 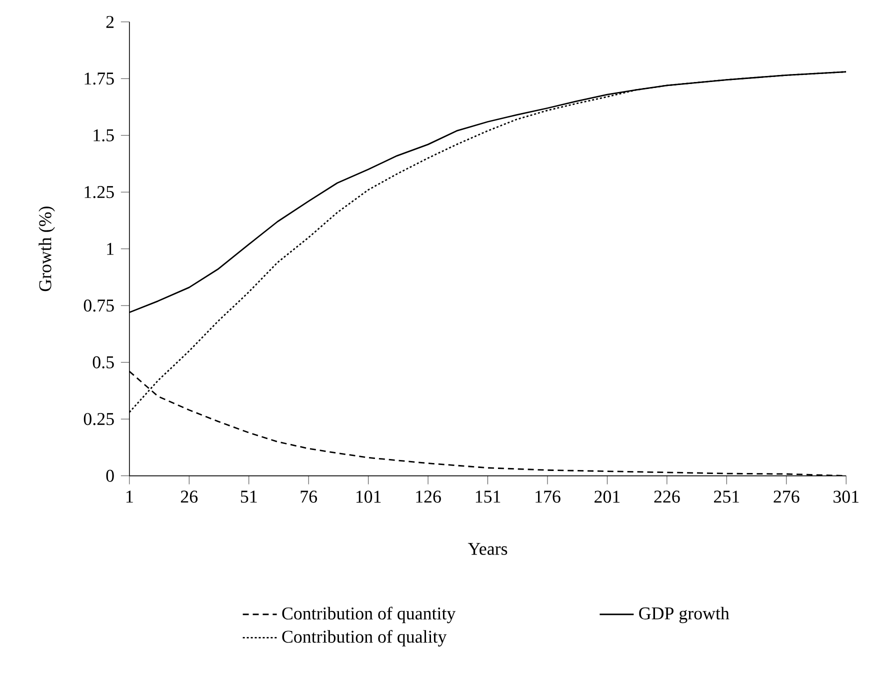 I want to click on x-tick-label: 126, so click(x=428, y=496).